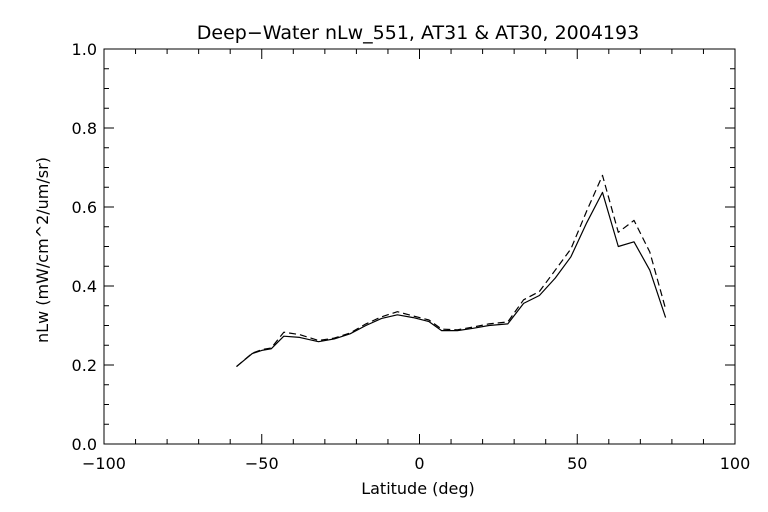 The height and width of the screenshot is (512, 768). I want to click on y-tick-label: 0.4, so click(84, 286).